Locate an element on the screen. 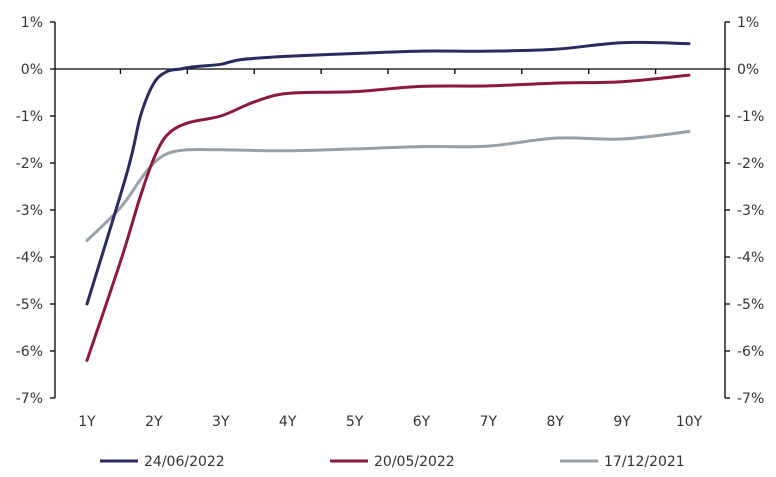  y-tick-label-left: -4% is located at coordinates (29, 258).